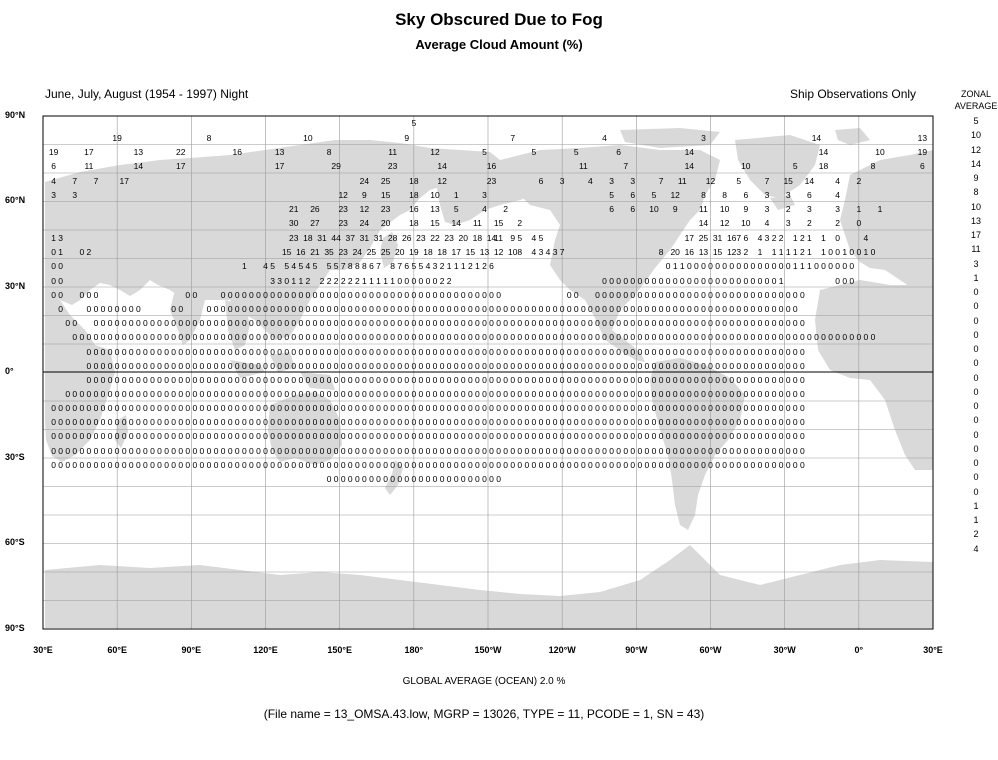 Image resolution: width=998 pixels, height=760 pixels. I want to click on zonal-average-value: 12, so click(975, 149).